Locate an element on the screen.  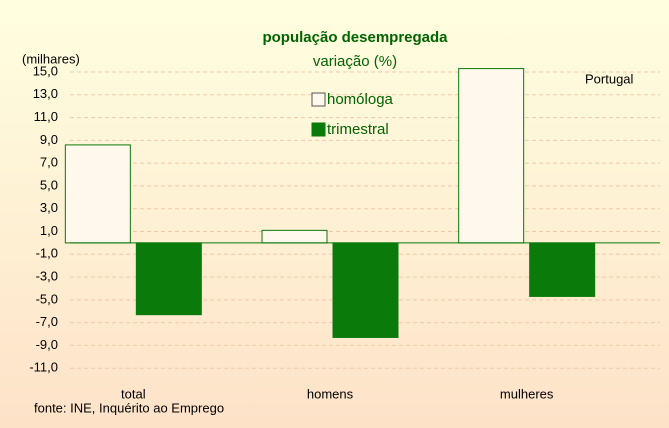
y-tick-label: -3,0 is located at coordinates (47, 276).